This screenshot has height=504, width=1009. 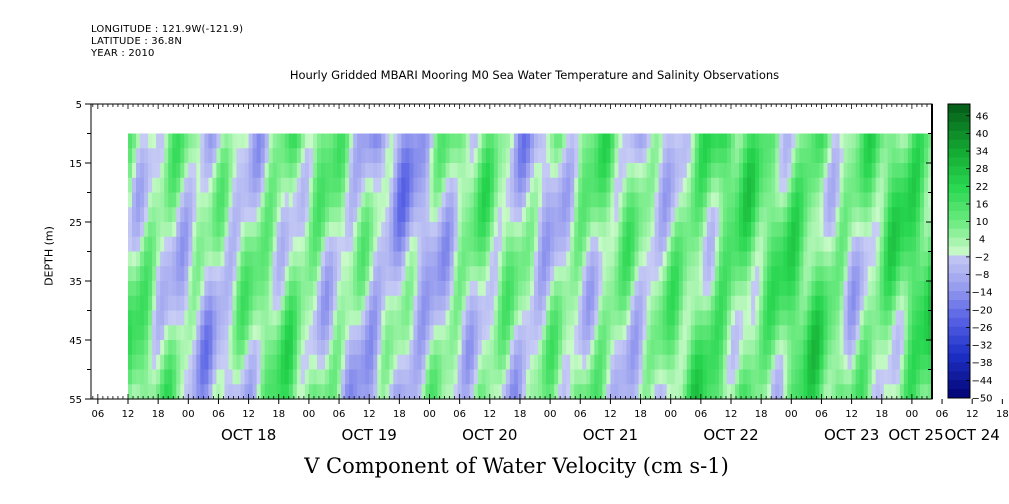 I want to click on x-hour-label: 00, so click(x=670, y=414).